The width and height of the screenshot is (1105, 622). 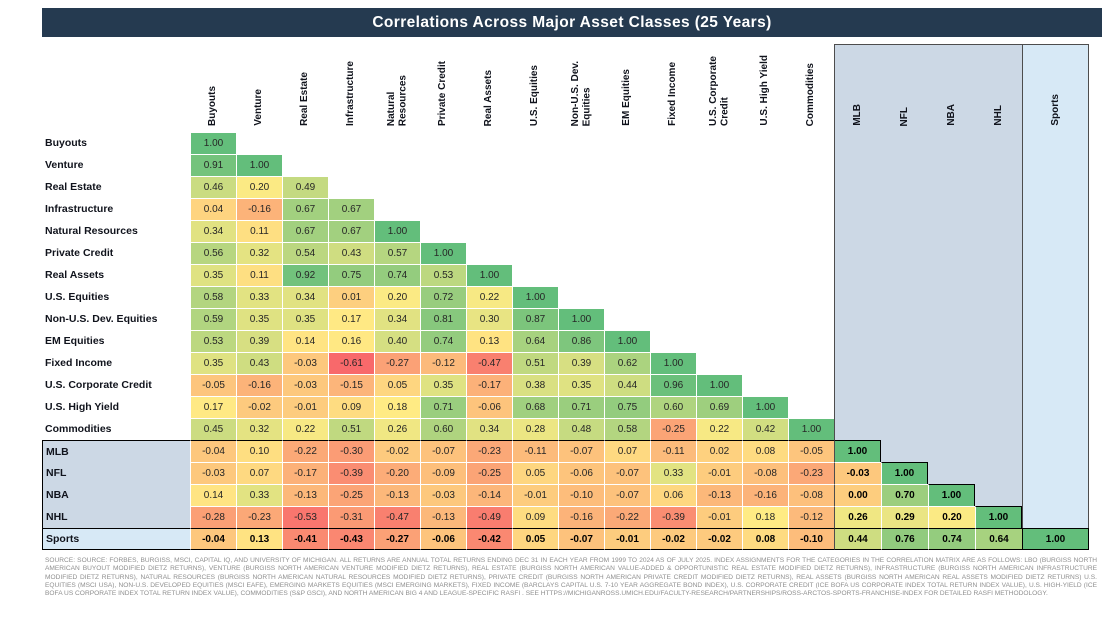 I want to click on row-label: U.S. Corporate Credit, so click(x=98, y=385).